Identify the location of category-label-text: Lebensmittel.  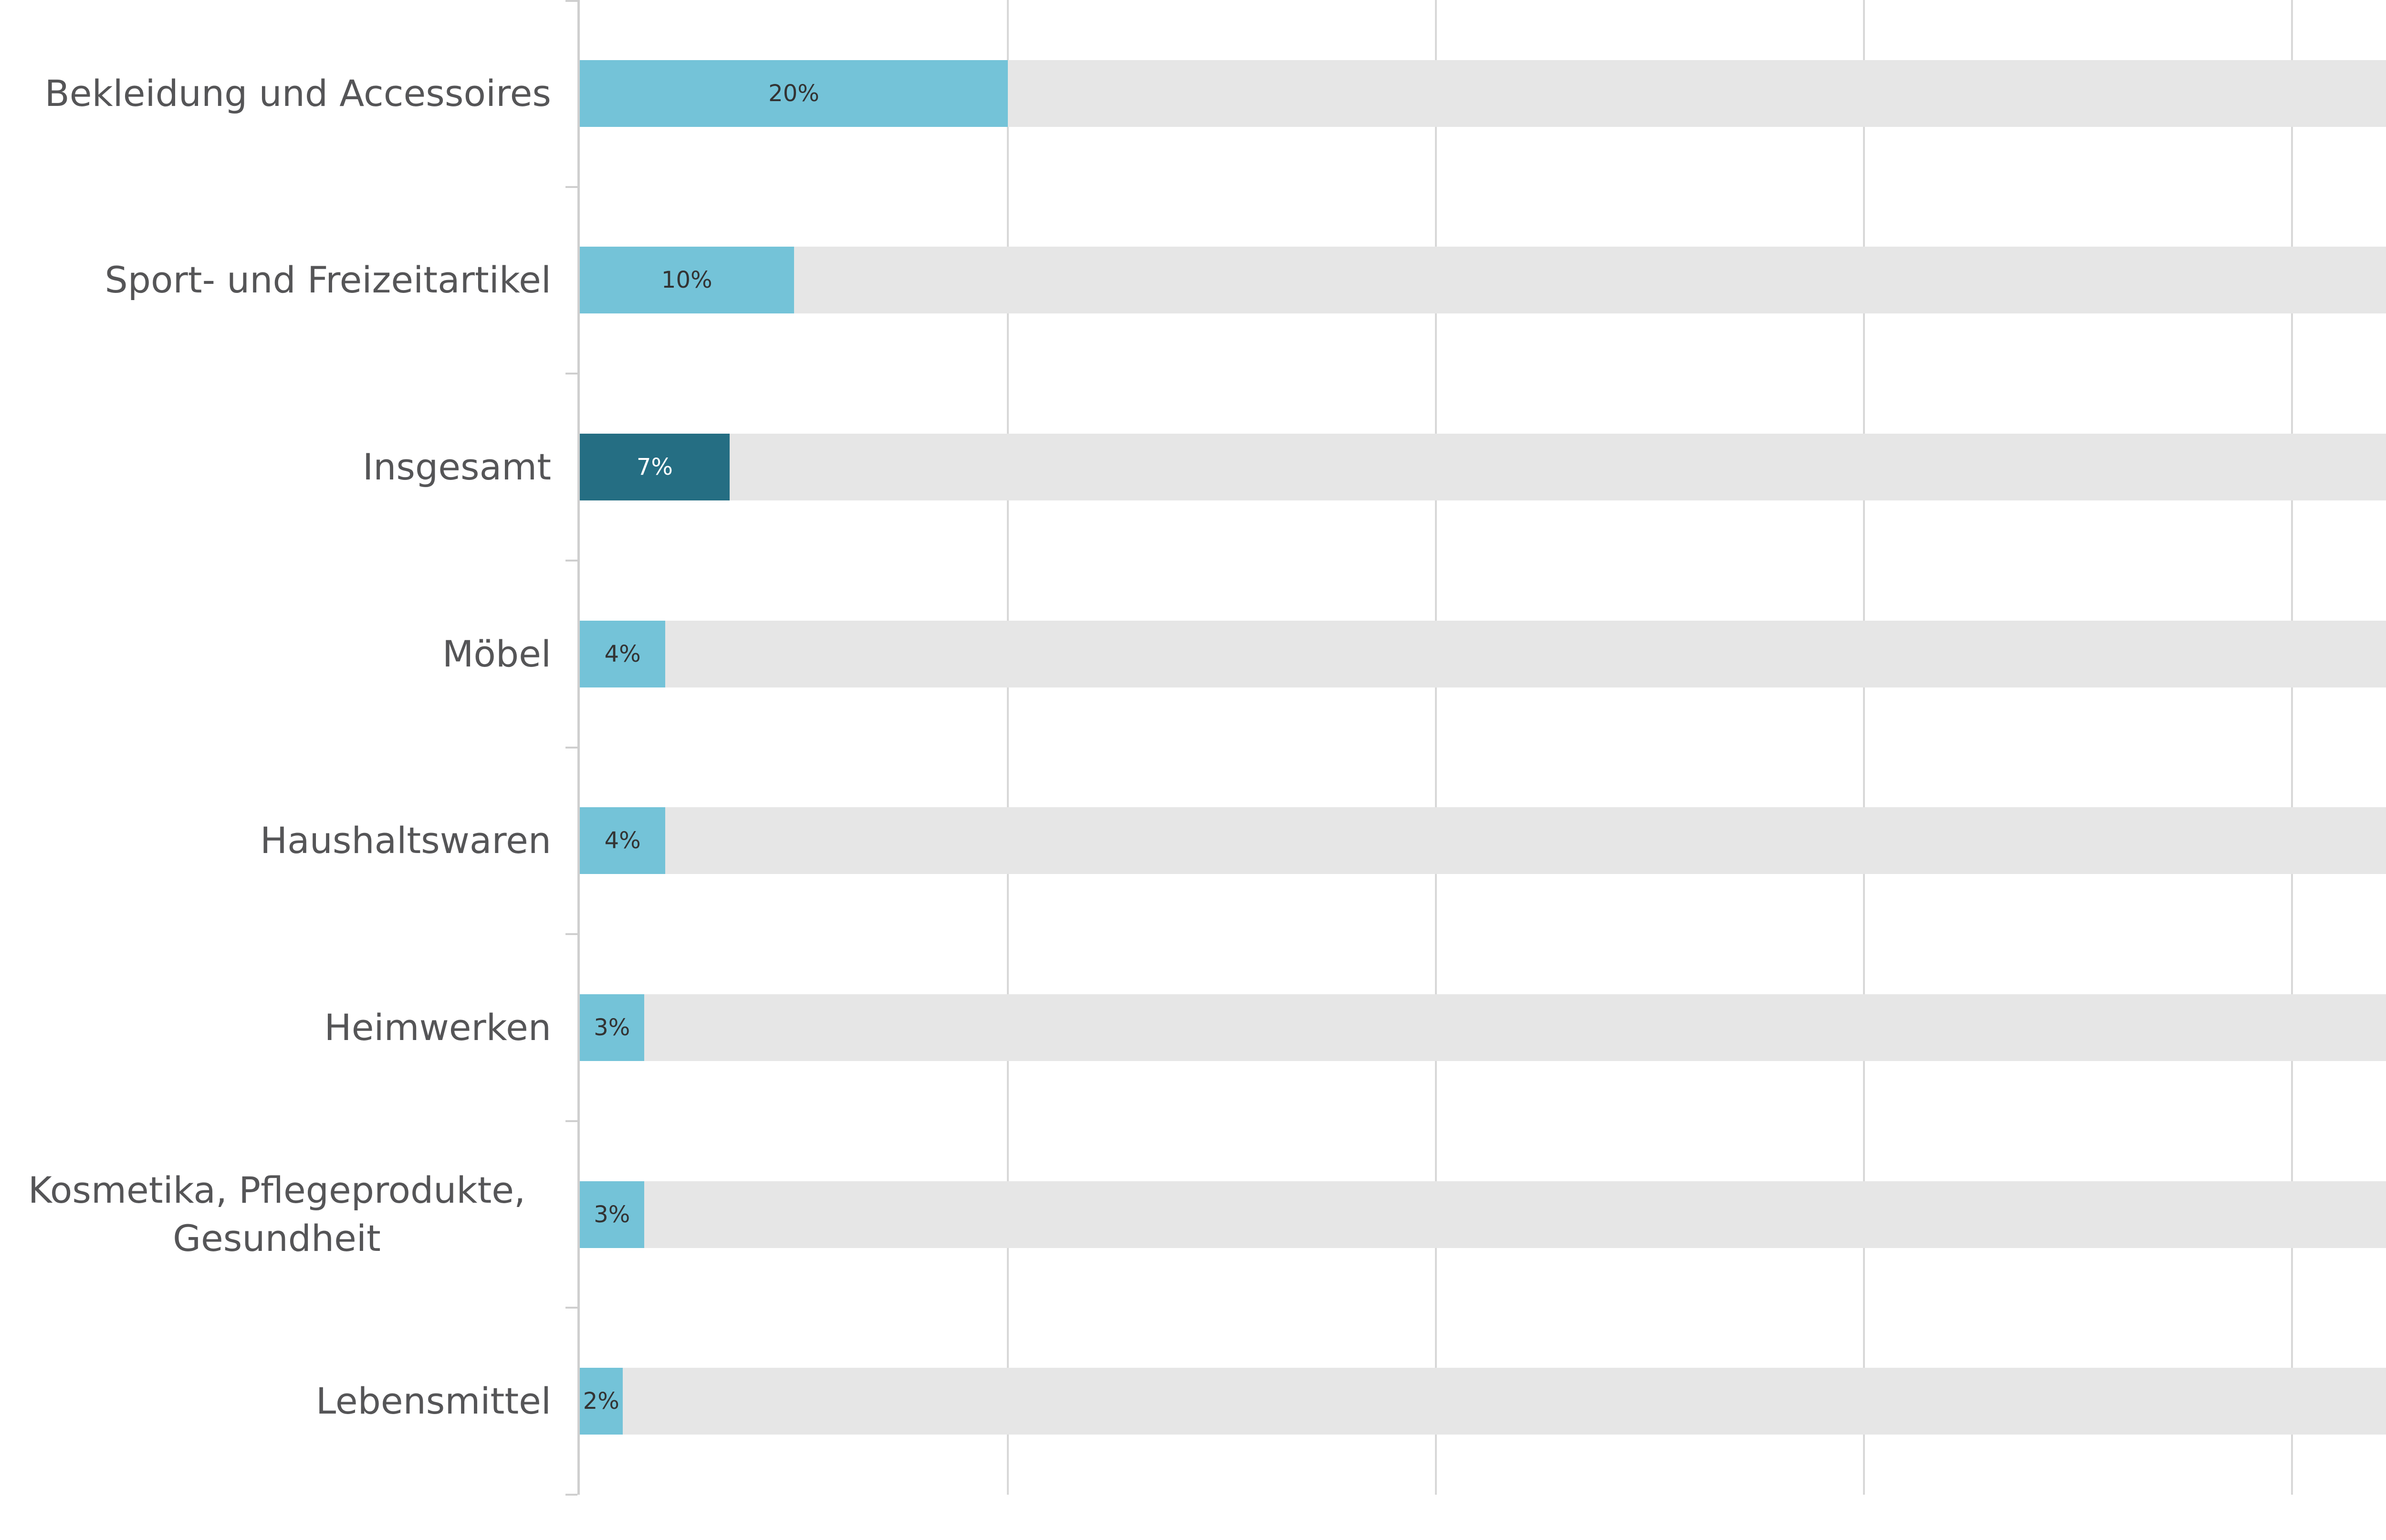
(433, 1402).